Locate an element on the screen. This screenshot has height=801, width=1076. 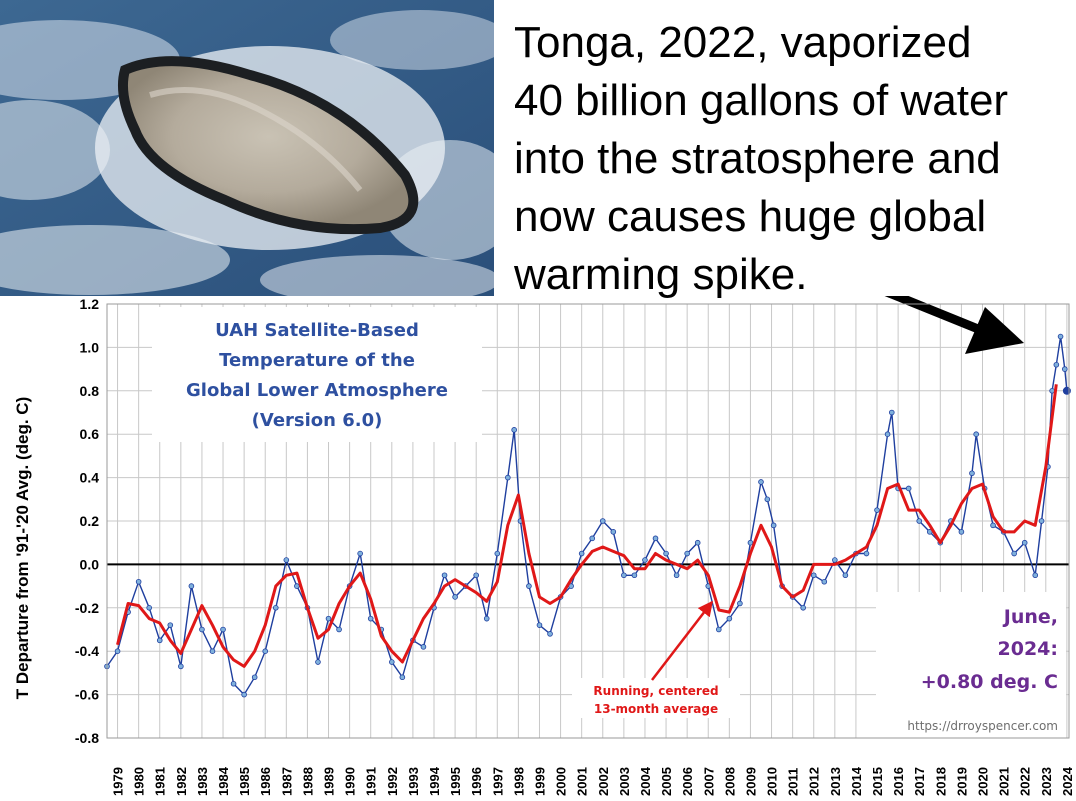
x-tick-label: 1994 is located at coordinates (434, 781).